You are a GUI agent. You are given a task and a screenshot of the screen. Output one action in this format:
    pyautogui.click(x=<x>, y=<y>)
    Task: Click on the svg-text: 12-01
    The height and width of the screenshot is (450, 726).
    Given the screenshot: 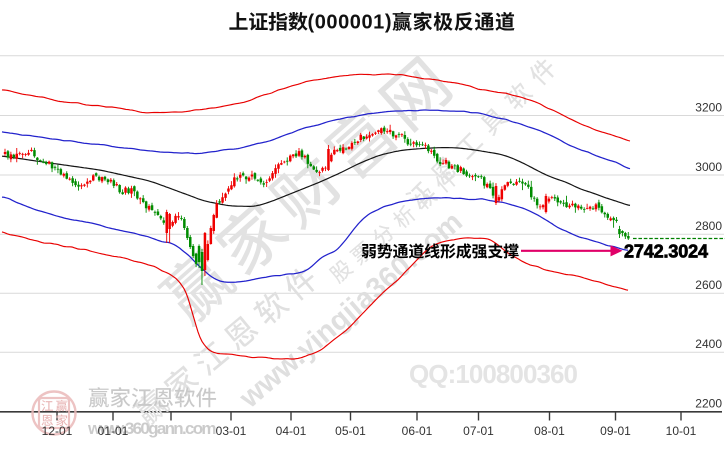 What is the action you would take?
    pyautogui.click(x=57, y=431)
    